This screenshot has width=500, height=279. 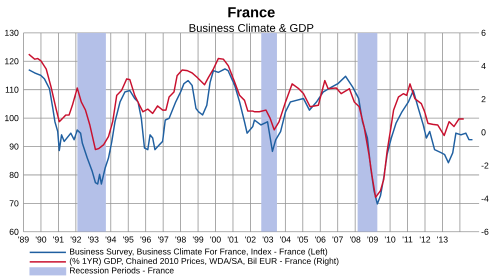 I want to click on x-tick-label: '03, so click(x=268, y=239).